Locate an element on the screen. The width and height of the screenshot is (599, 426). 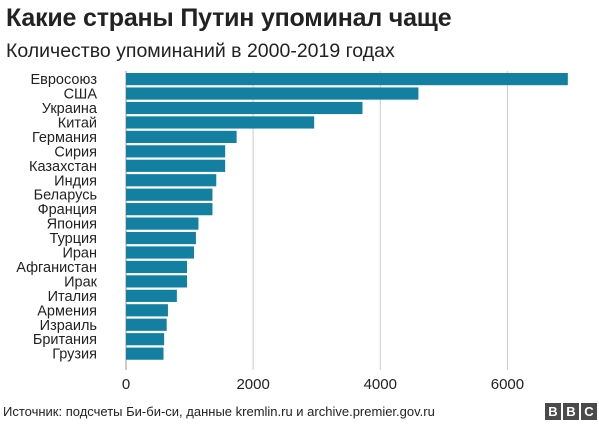
x-tick-label: 6000 is located at coordinates (507, 384).